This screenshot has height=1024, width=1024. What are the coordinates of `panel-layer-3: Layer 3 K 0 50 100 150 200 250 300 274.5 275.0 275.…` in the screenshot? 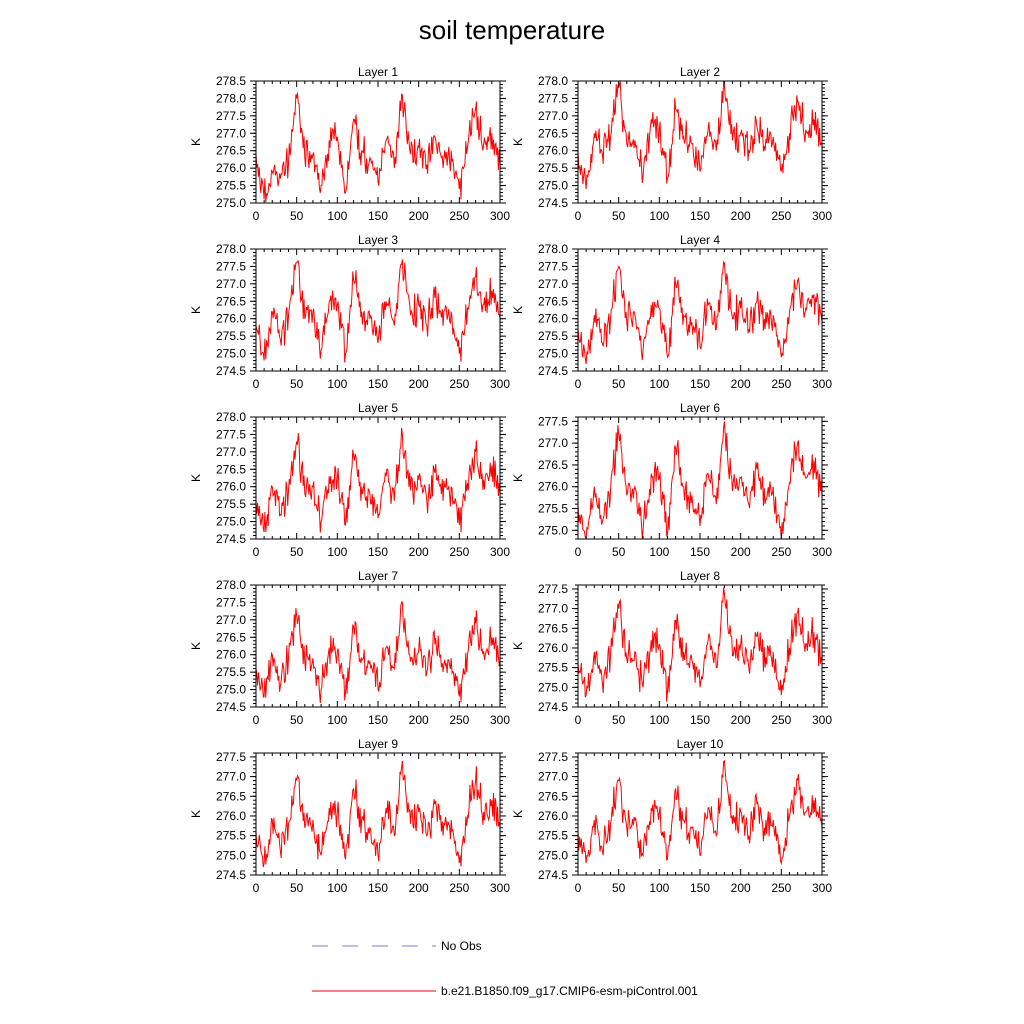 It's located at (349, 312).